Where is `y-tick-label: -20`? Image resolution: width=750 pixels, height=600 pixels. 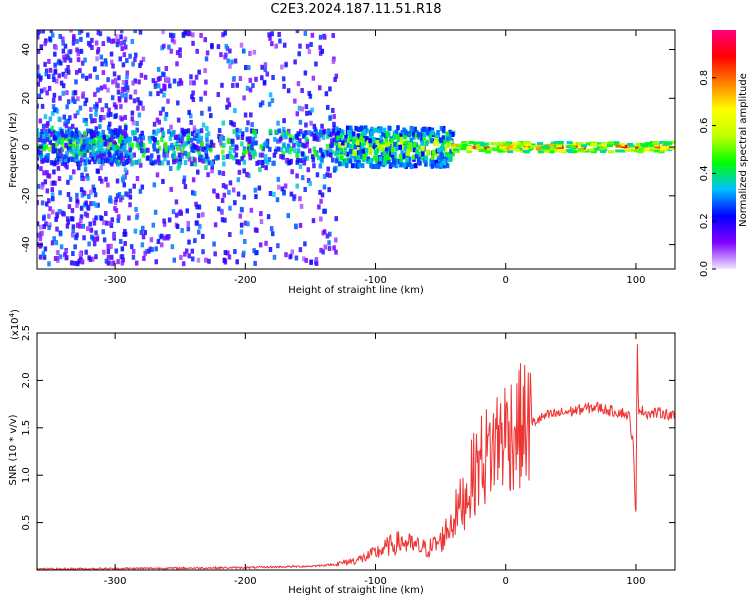
y-tick-label: -20 is located at coordinates (26, 196).